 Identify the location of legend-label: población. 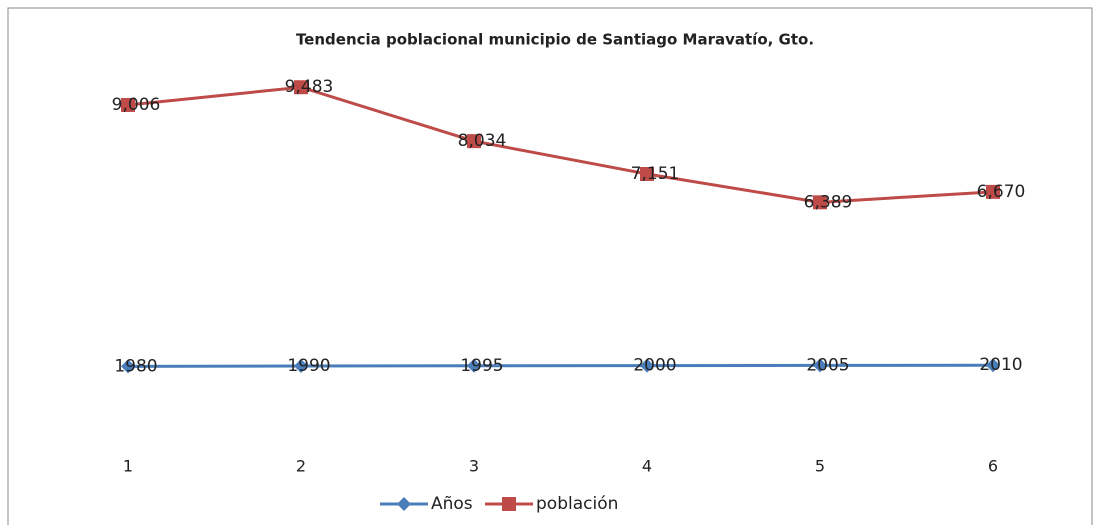
(577, 504).